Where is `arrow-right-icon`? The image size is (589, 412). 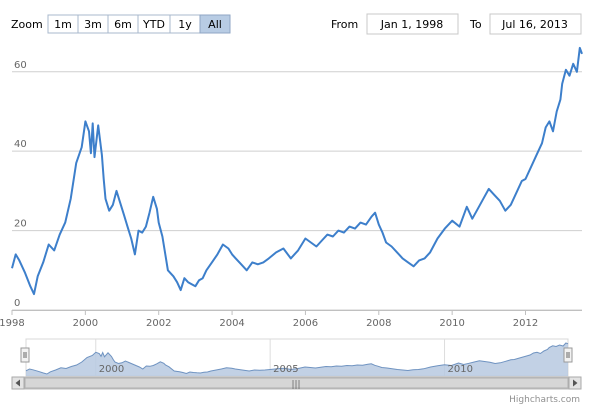
arrow-right-icon is located at coordinates (575, 383).